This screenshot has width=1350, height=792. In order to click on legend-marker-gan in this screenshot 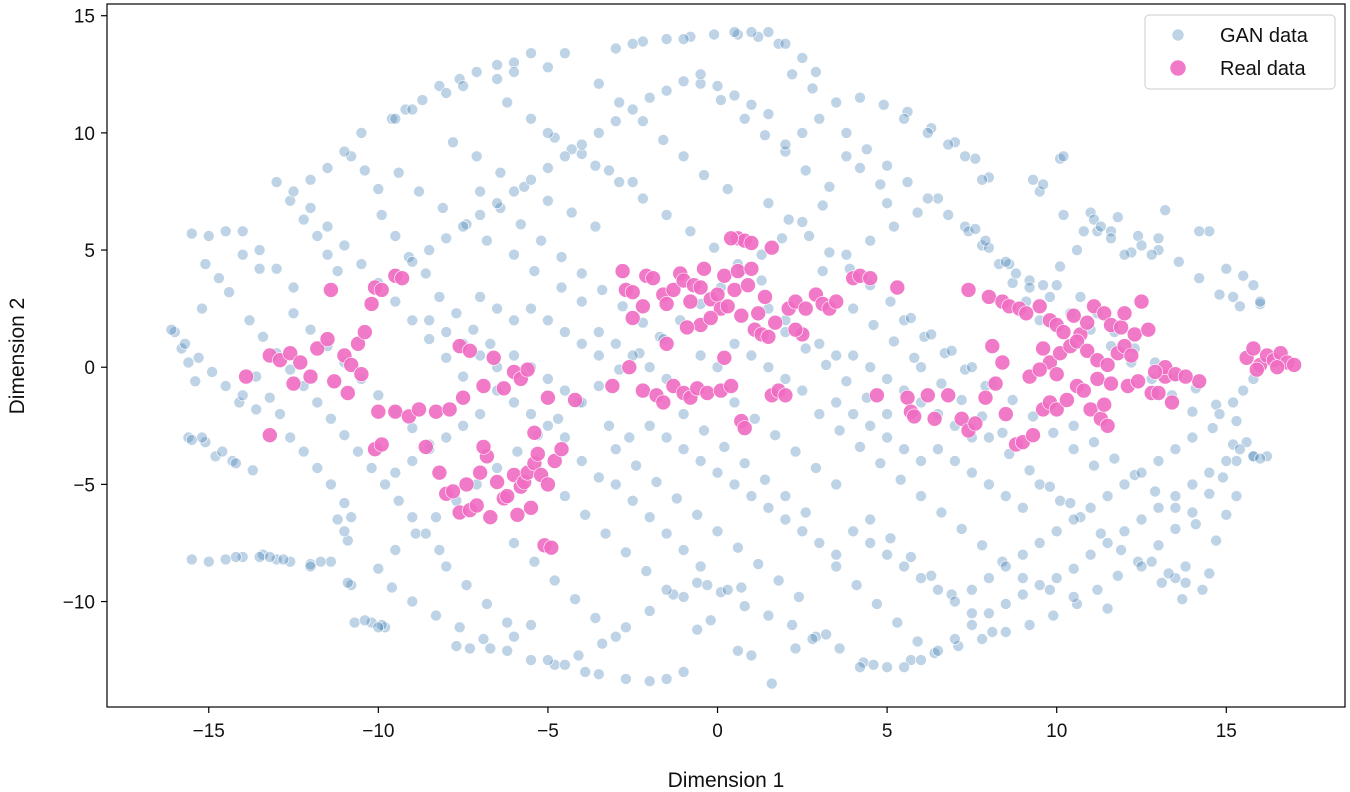, I will do `click(1178, 35)`.